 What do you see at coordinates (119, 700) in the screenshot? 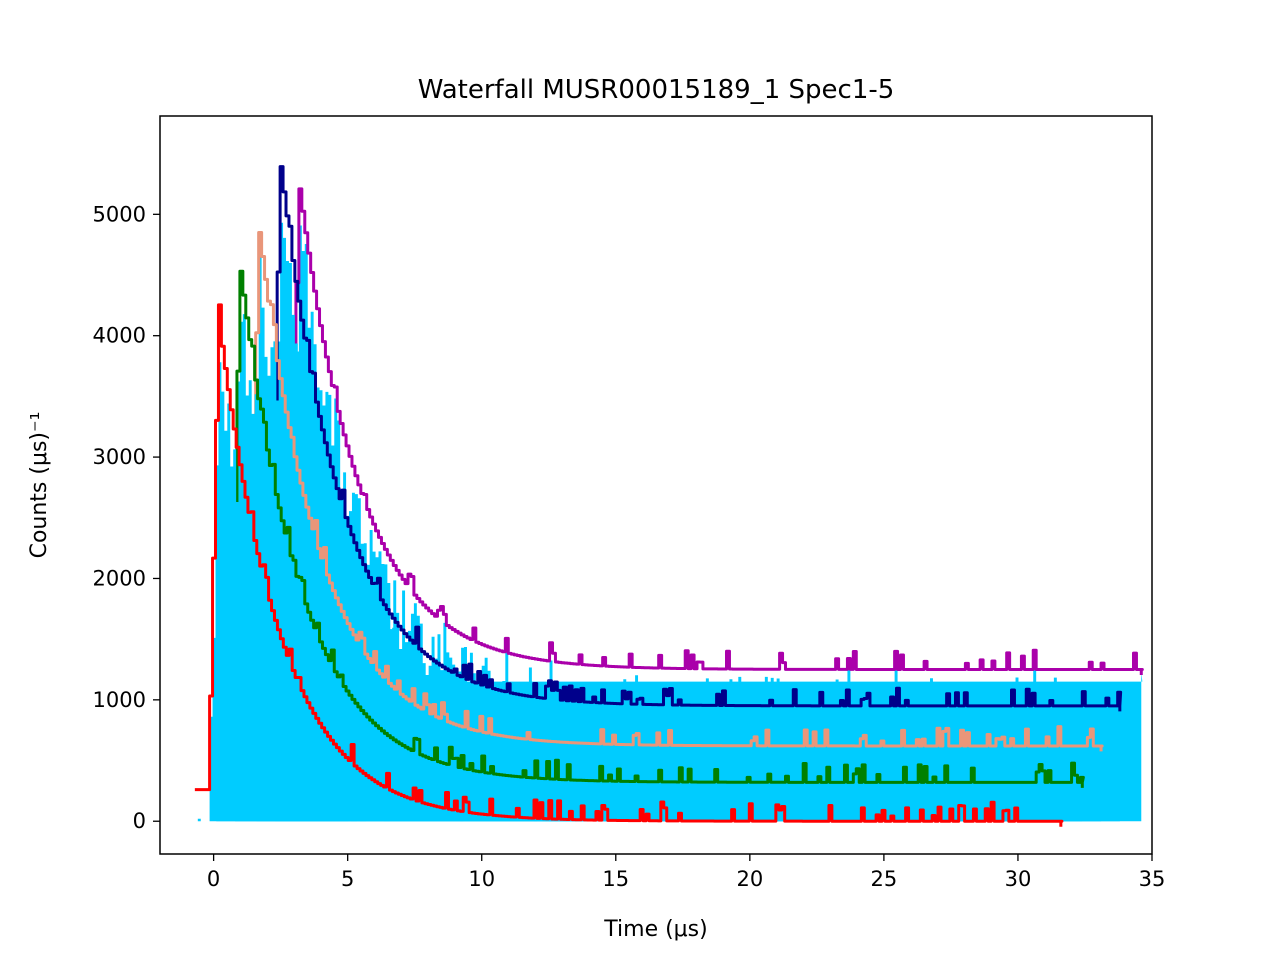
I see `y-tick-label: 1000` at bounding box center [119, 700].